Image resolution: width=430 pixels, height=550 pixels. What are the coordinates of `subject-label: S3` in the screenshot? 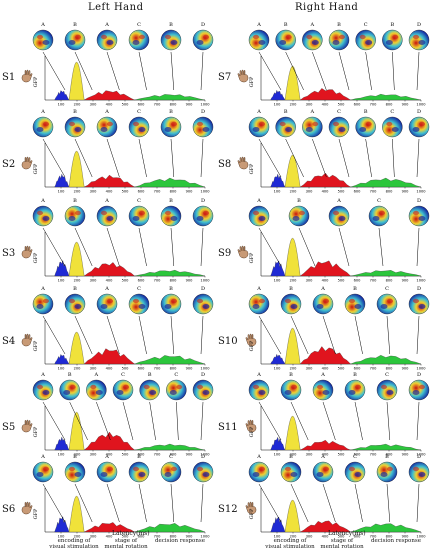 It's located at (9, 253).